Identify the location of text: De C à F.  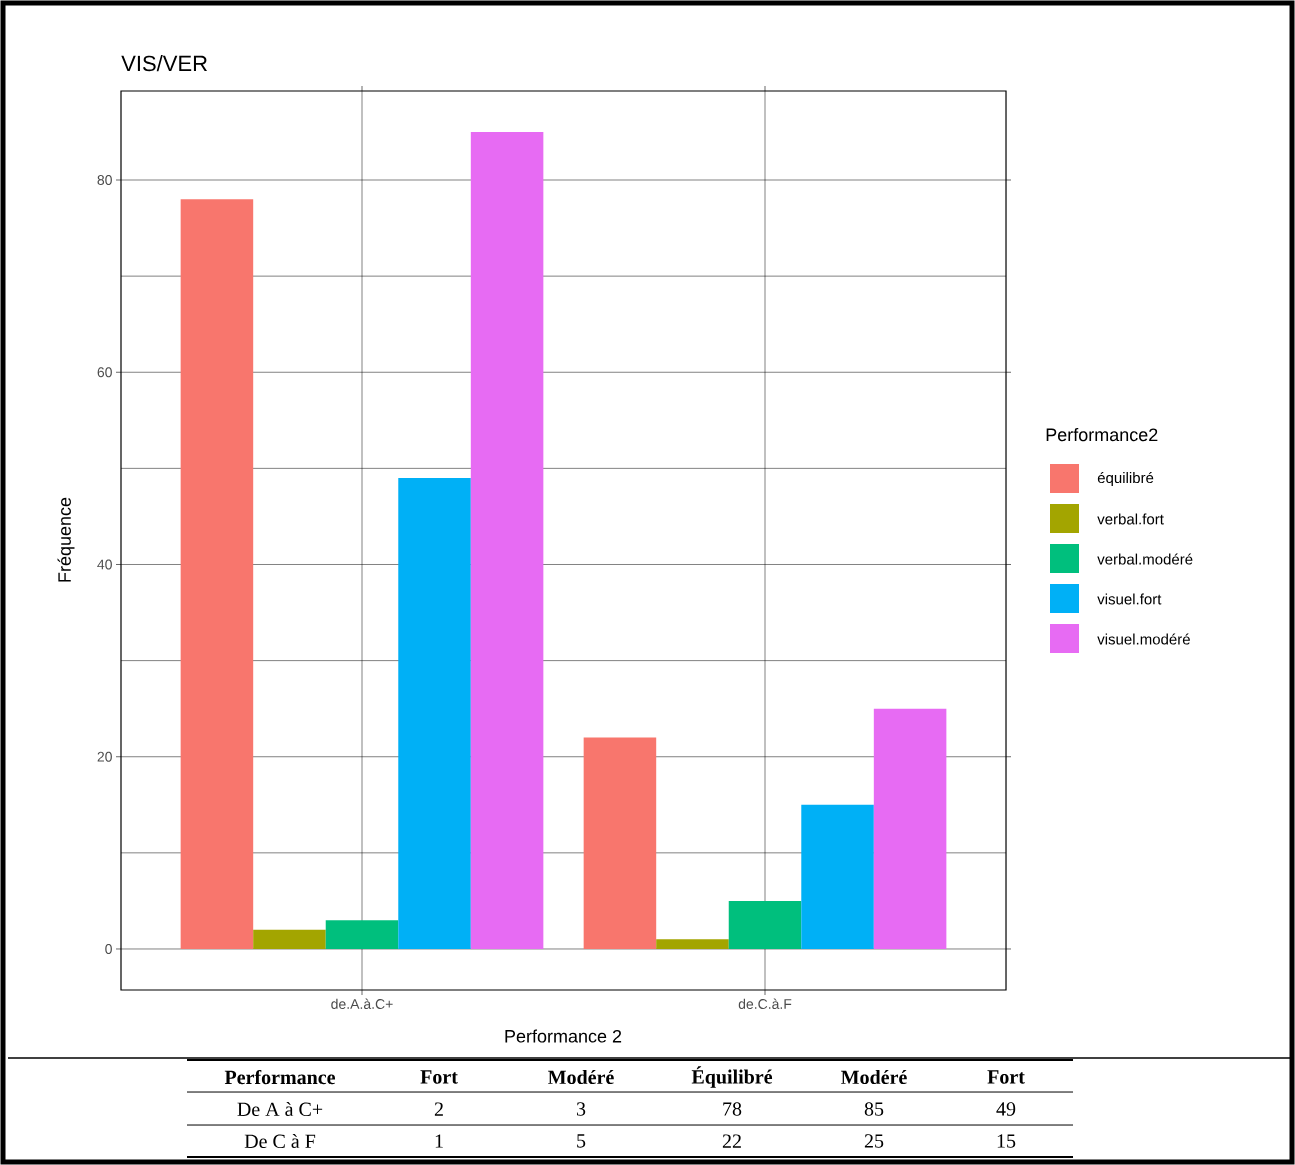
(280, 1141).